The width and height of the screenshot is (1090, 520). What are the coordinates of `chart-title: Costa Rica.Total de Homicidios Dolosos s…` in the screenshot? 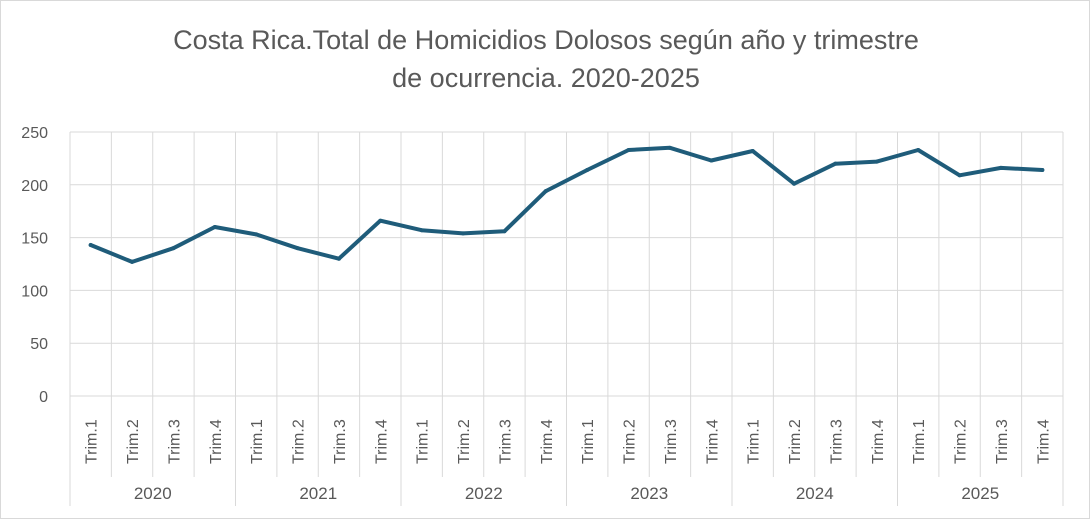 It's located at (545, 59).